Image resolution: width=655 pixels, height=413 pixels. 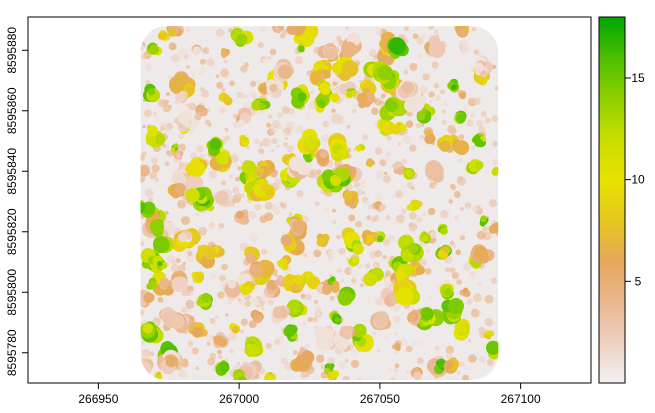 I want to click on legend-colorbar, so click(x=612, y=200).